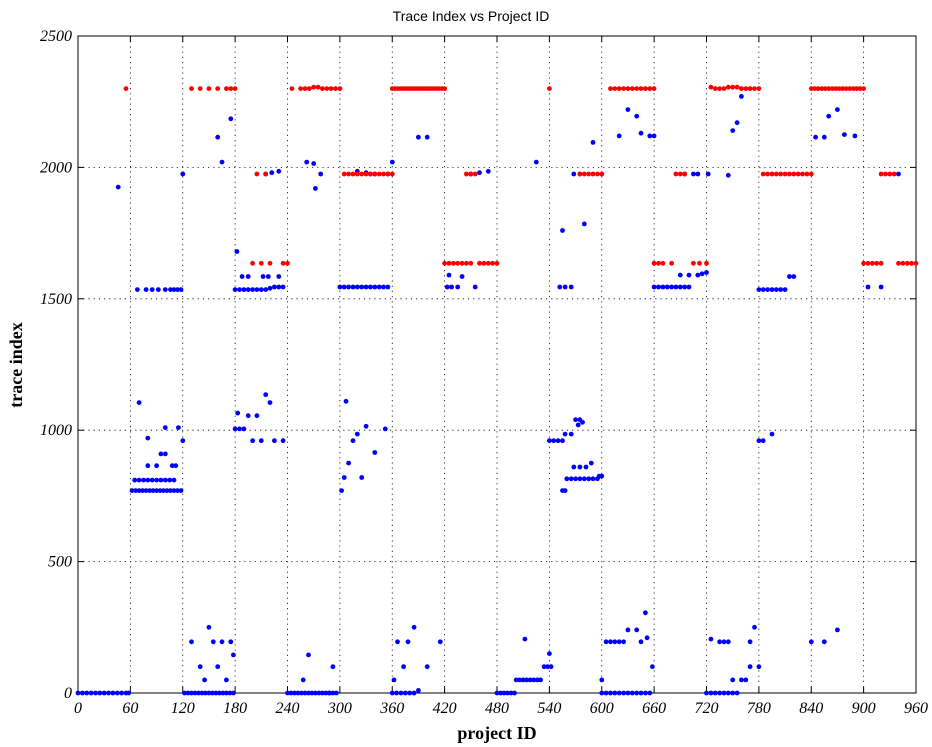 The image size is (932, 747). Describe the element at coordinates (183, 708) in the screenshot. I see `x-tick-label: 120` at that location.